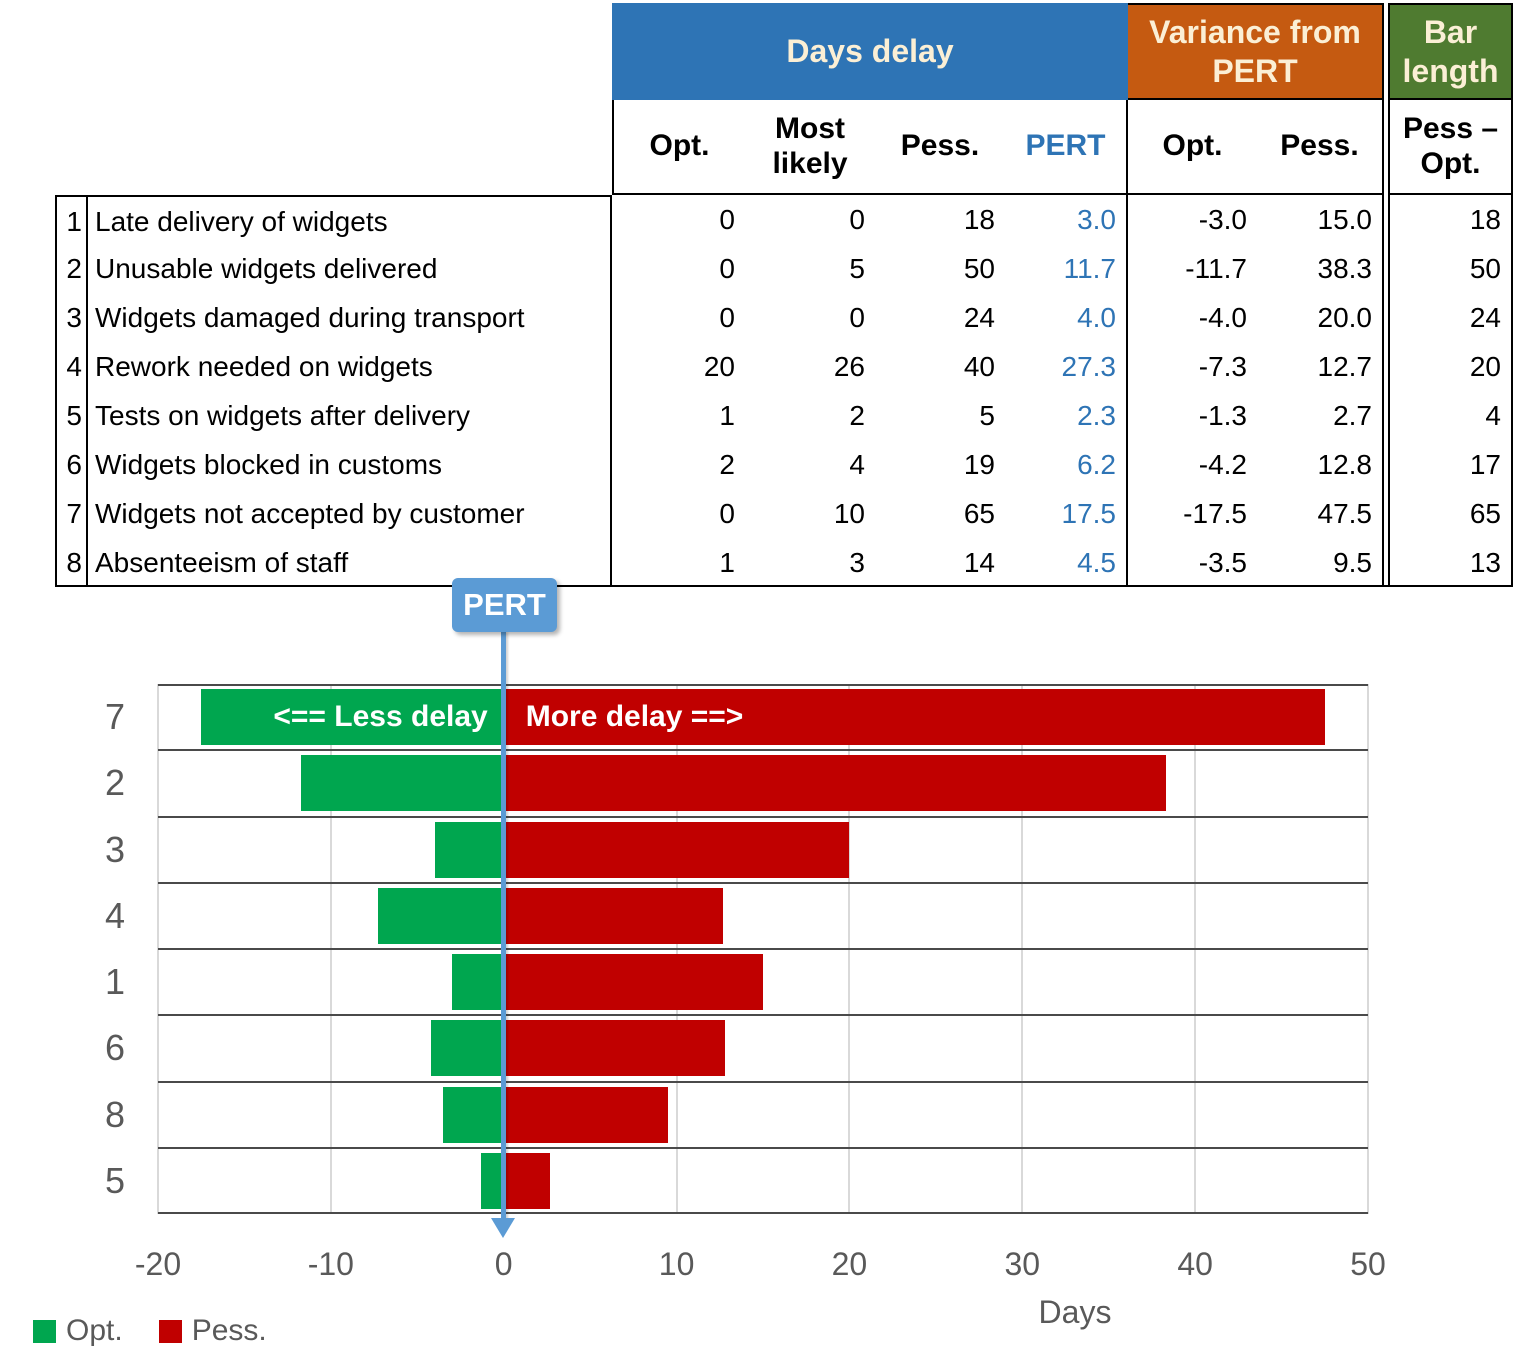 The image size is (1519, 1358). What do you see at coordinates (158, 1264) in the screenshot?
I see `x-tick-label: -20` at bounding box center [158, 1264].